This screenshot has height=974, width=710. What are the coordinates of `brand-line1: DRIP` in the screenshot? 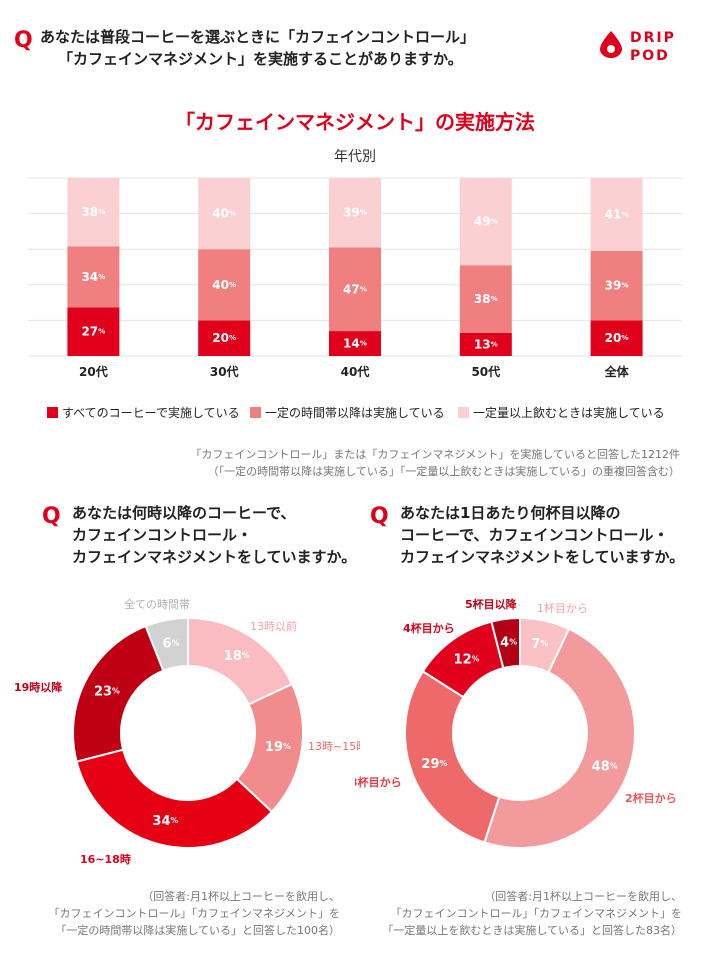 It's located at (653, 38).